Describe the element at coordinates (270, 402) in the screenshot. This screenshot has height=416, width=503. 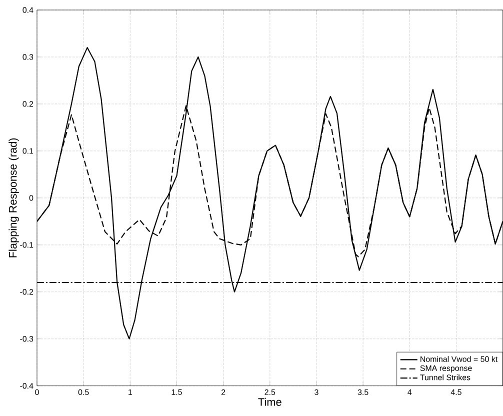
I see `x-axis-title: Time` at that location.